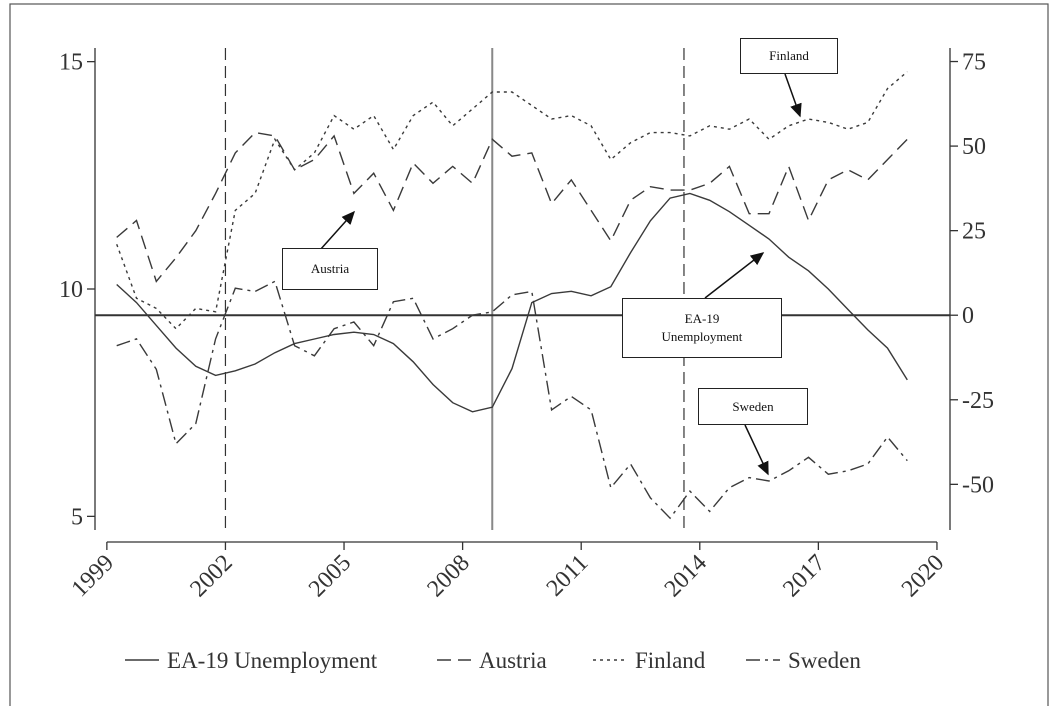 The width and height of the screenshot is (1057, 706). What do you see at coordinates (974, 63) in the screenshot?
I see `y2-tick-label: 75` at bounding box center [974, 63].